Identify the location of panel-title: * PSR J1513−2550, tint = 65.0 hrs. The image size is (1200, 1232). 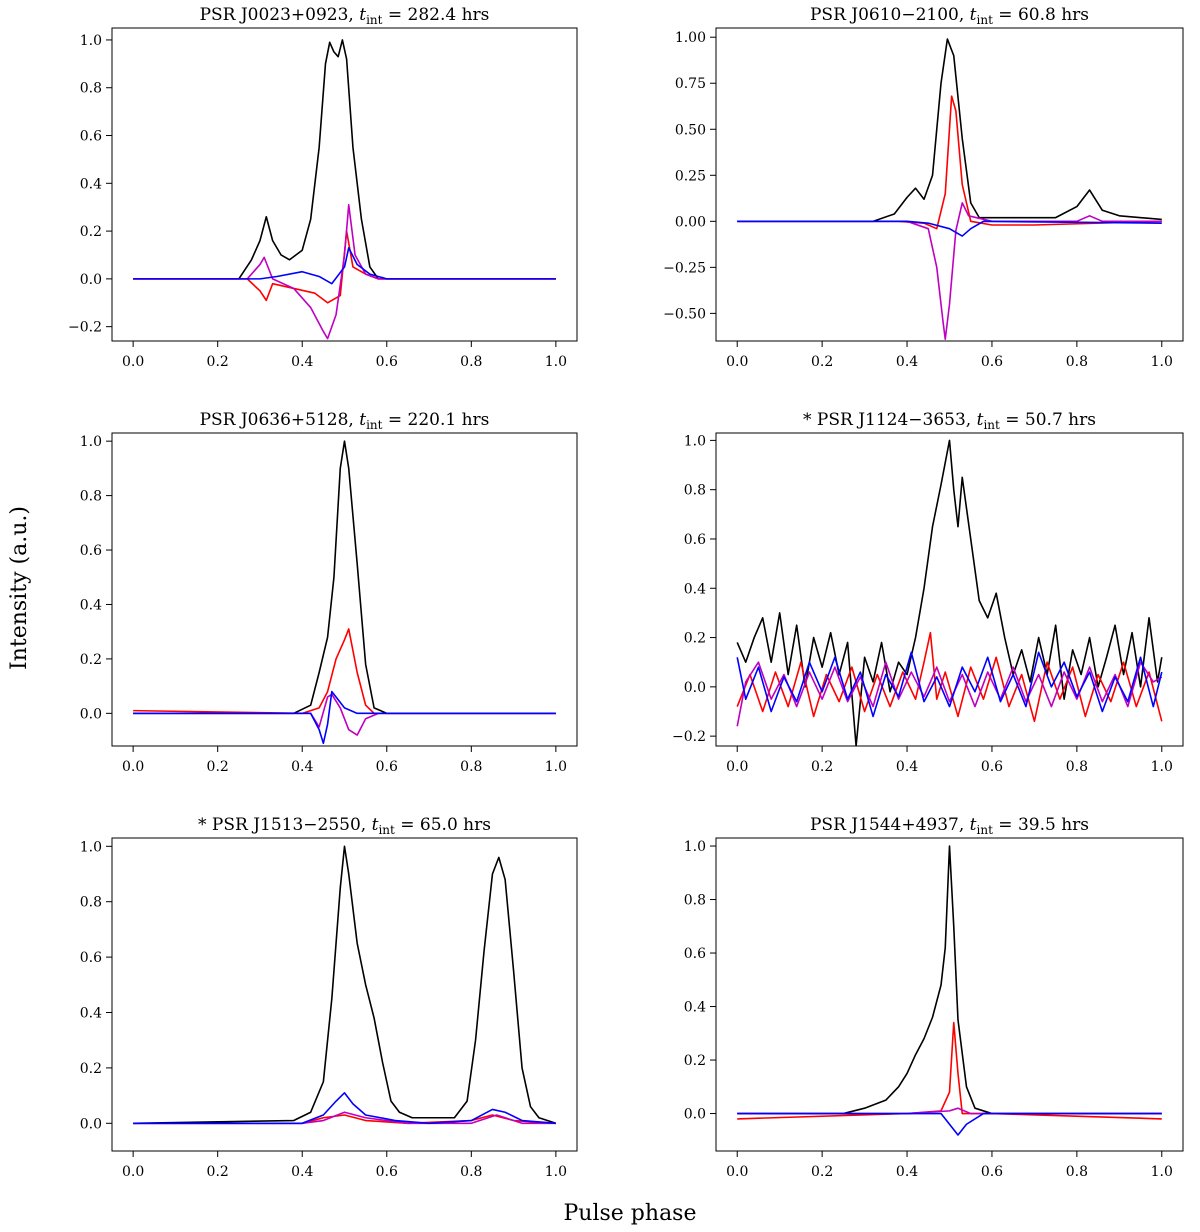
(344, 826).